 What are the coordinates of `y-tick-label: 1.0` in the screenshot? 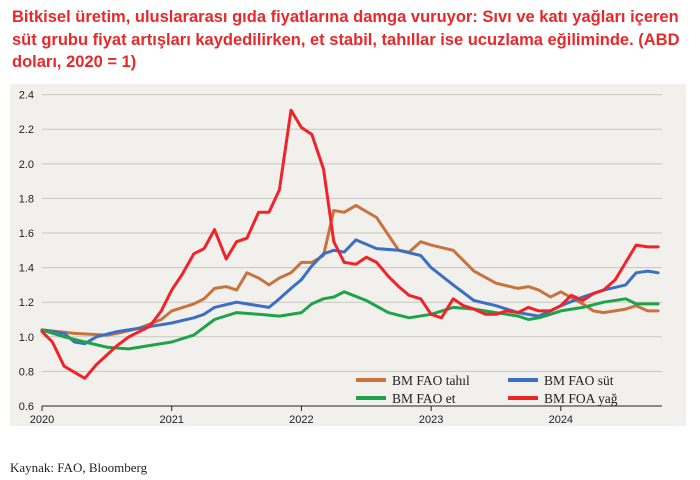 It's located at (26, 338).